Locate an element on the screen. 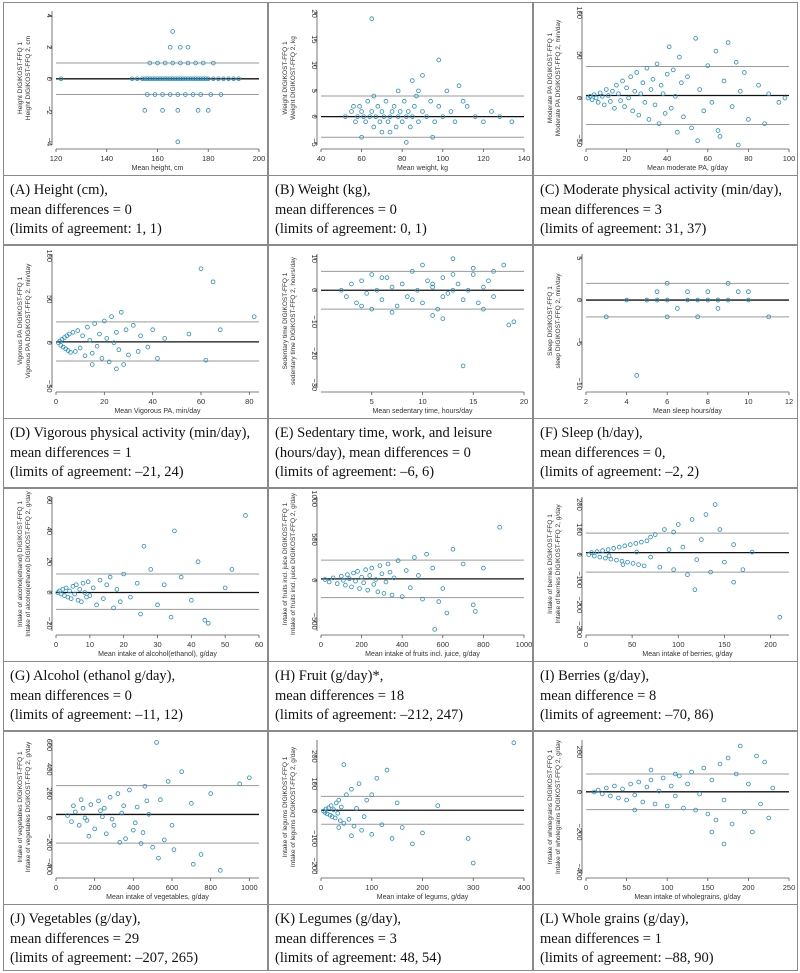  caption-line: (hours/day), mean differences = 0 is located at coordinates (373, 452).